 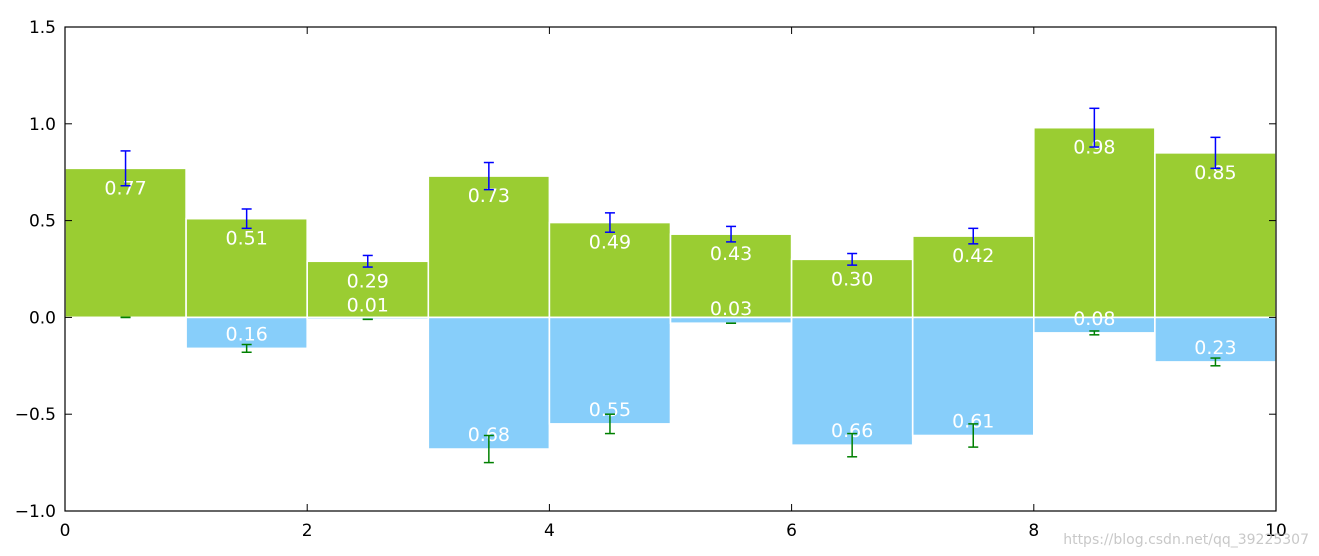 I want to click on data-label: 0.73, so click(x=489, y=196).